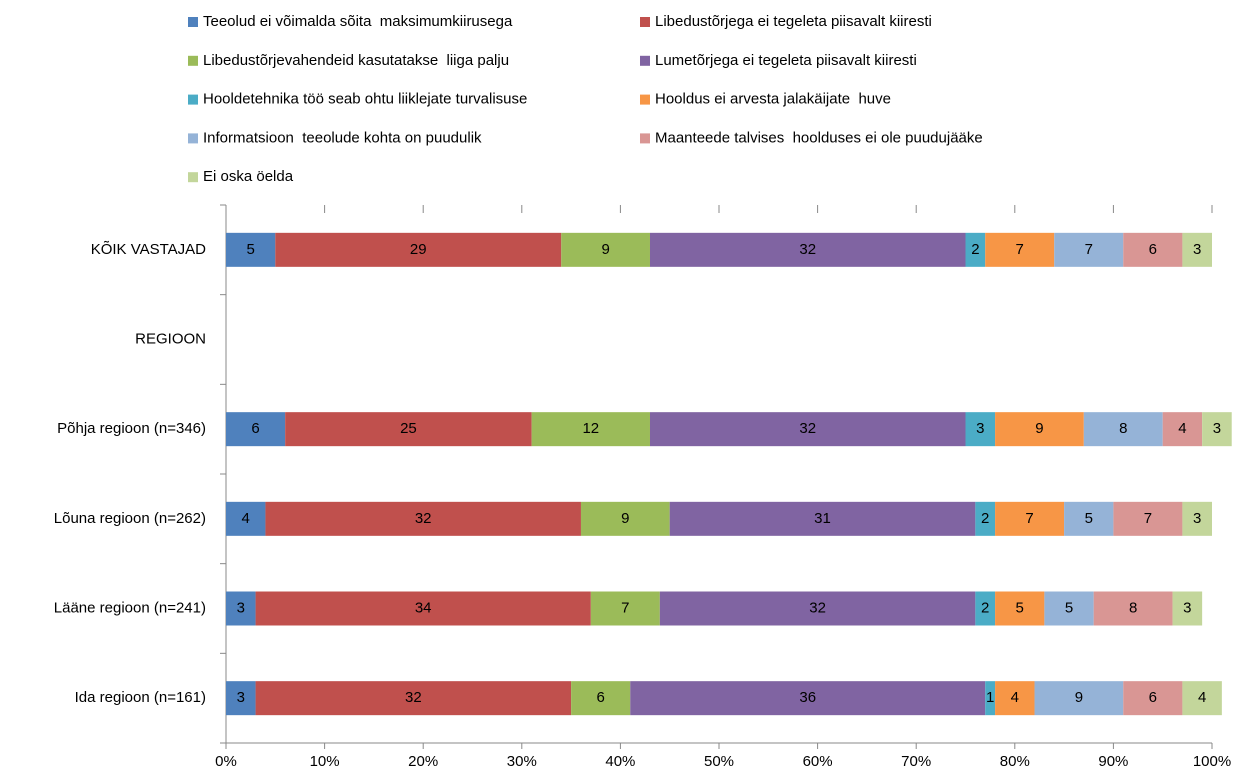 Image resolution: width=1238 pixels, height=777 pixels. I want to click on data-label: 29, so click(418, 249).